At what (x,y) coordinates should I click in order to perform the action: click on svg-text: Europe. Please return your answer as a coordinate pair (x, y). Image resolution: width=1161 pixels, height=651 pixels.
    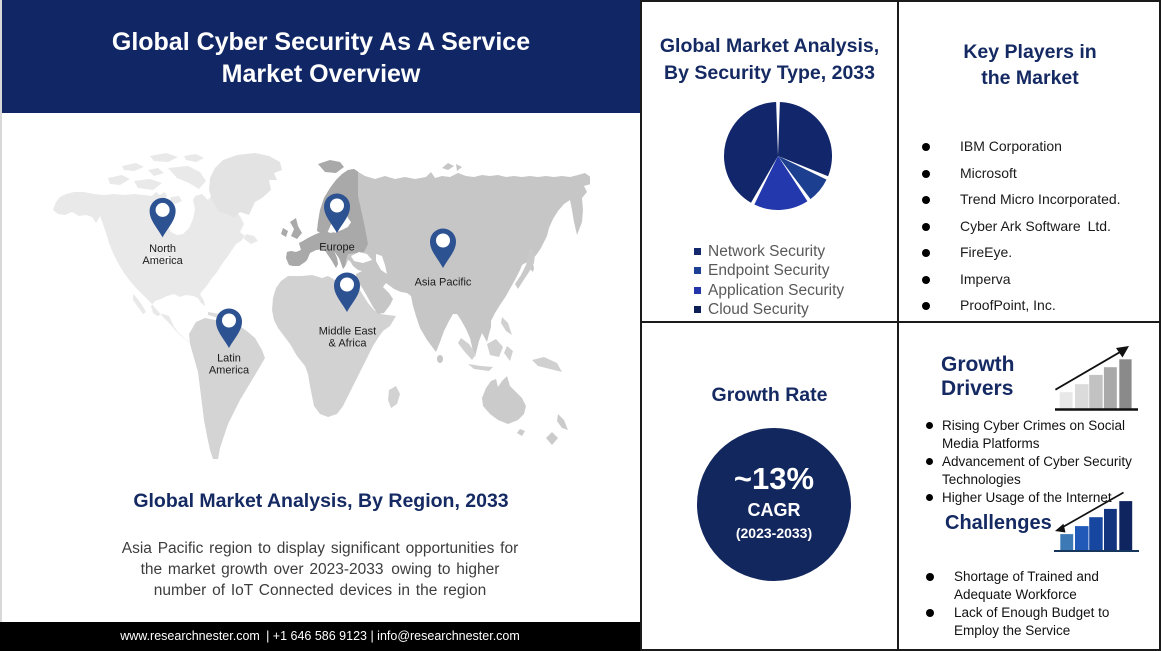
    Looking at the image, I should click on (336, 248).